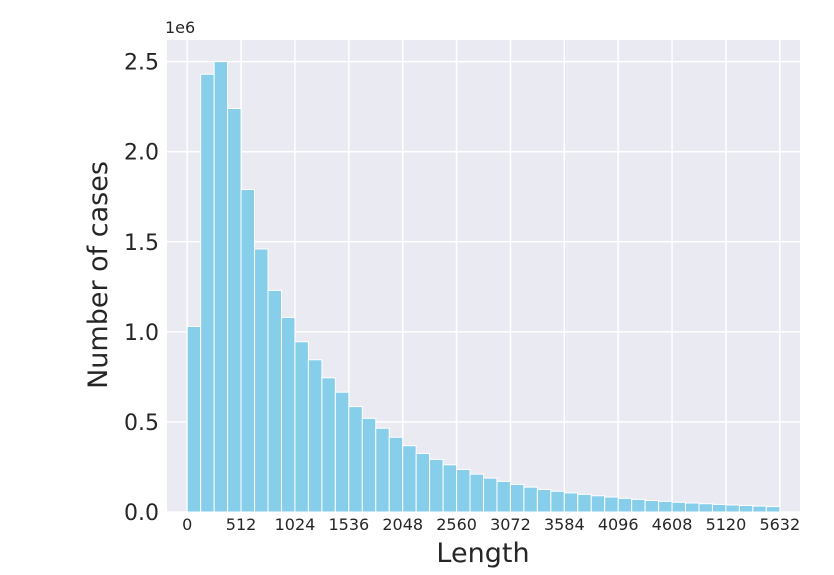  What do you see at coordinates (618, 524) in the screenshot?
I see `x-tick-label: 4096` at bounding box center [618, 524].